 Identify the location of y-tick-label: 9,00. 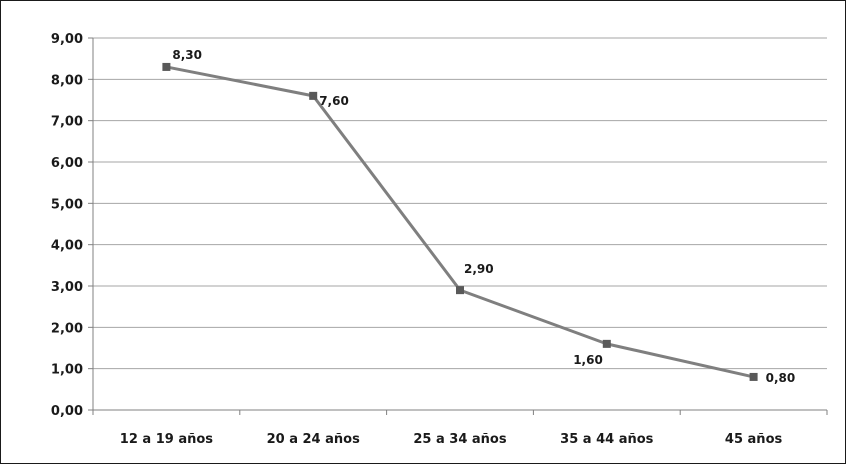
(67, 39).